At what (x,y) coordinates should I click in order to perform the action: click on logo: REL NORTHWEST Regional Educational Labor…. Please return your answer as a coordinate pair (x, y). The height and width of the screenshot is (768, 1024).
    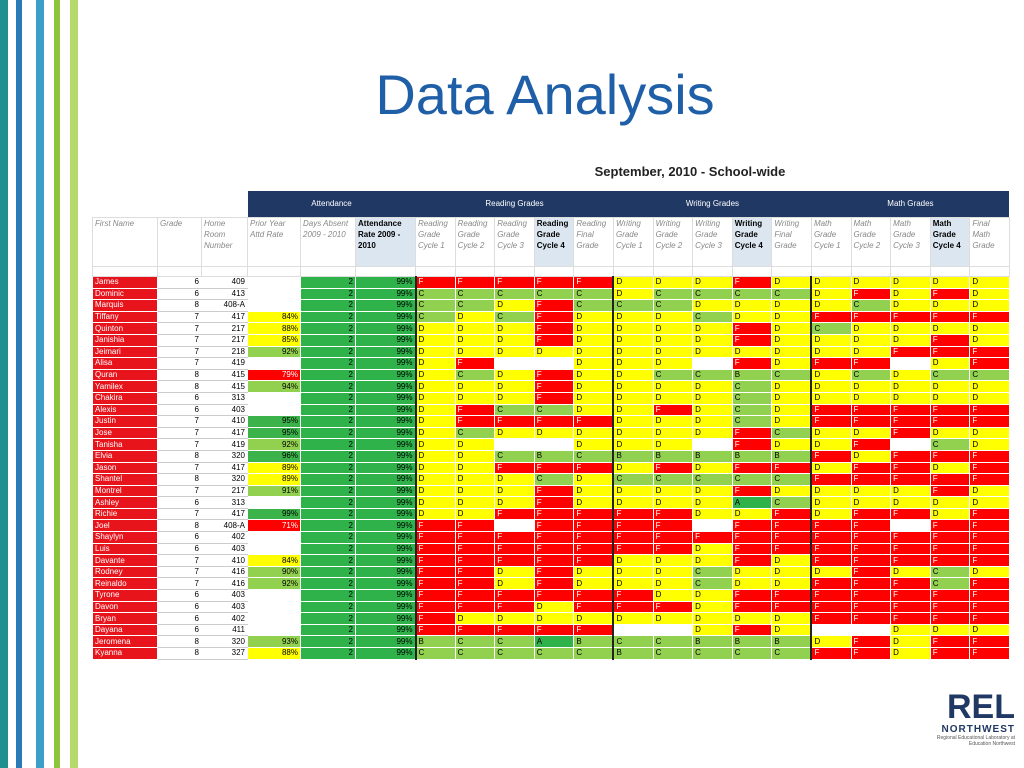
    Looking at the image, I should click on (967, 718).